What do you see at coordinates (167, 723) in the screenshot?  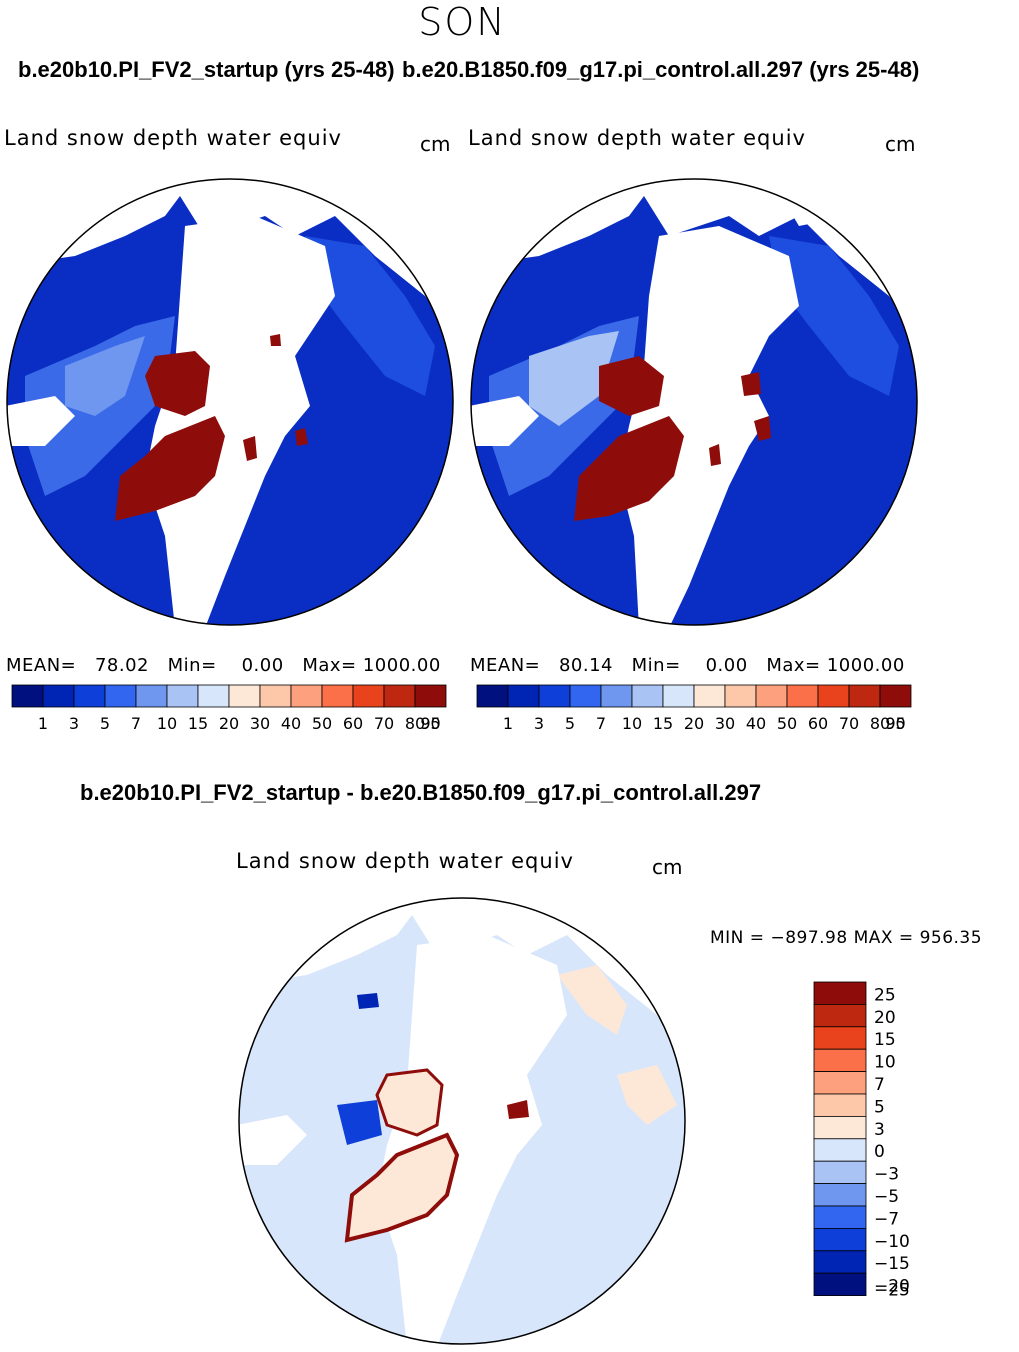 I see `panel1-colorbar-tick-label: 10` at bounding box center [167, 723].